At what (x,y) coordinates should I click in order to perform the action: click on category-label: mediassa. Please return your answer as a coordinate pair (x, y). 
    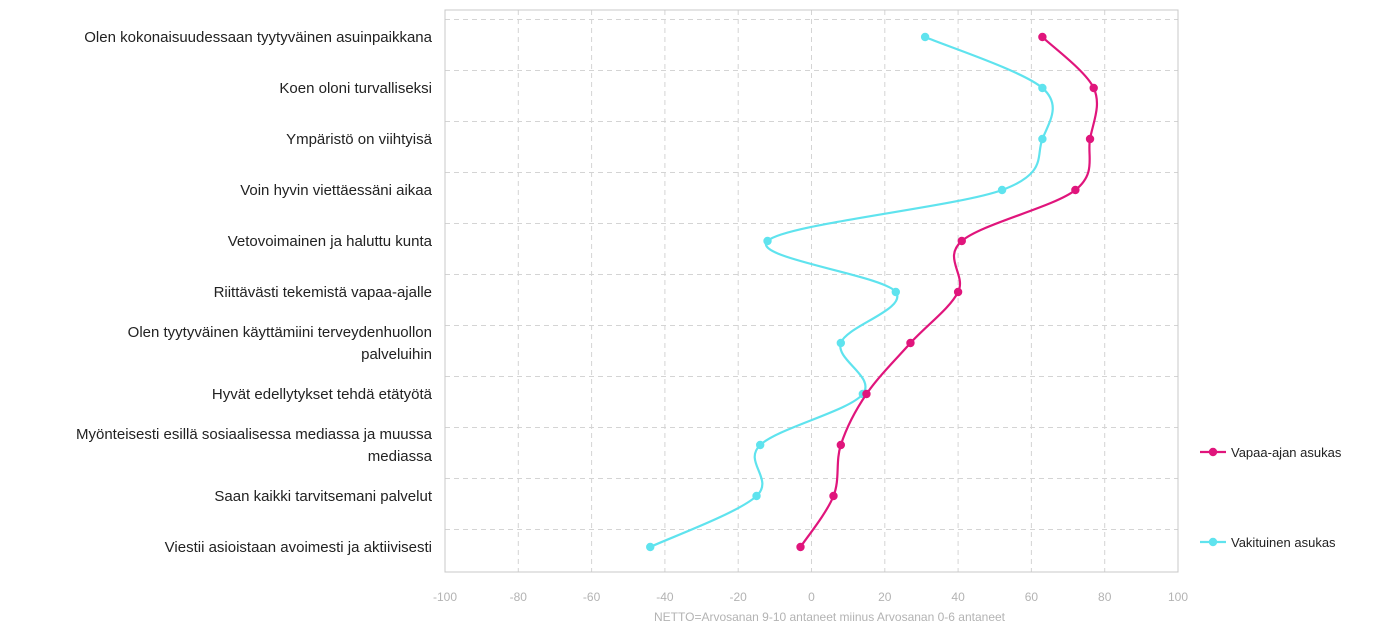
    Looking at the image, I should click on (400, 456).